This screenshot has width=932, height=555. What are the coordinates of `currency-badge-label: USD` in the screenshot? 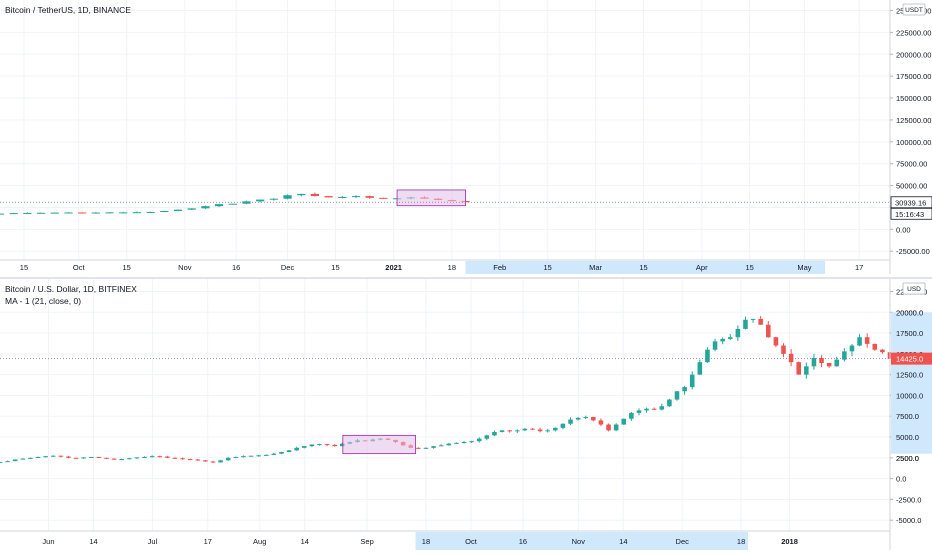 It's located at (914, 289).